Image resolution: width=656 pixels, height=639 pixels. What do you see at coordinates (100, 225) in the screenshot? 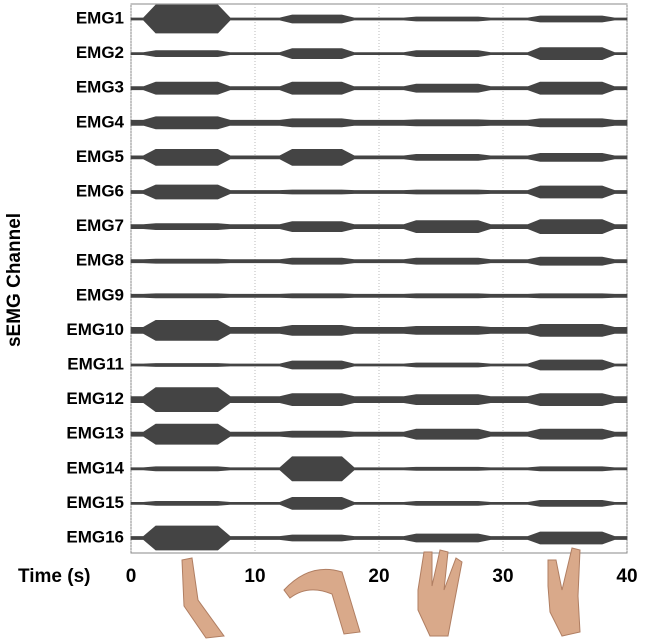
I see `channel-label: EMG7` at bounding box center [100, 225].